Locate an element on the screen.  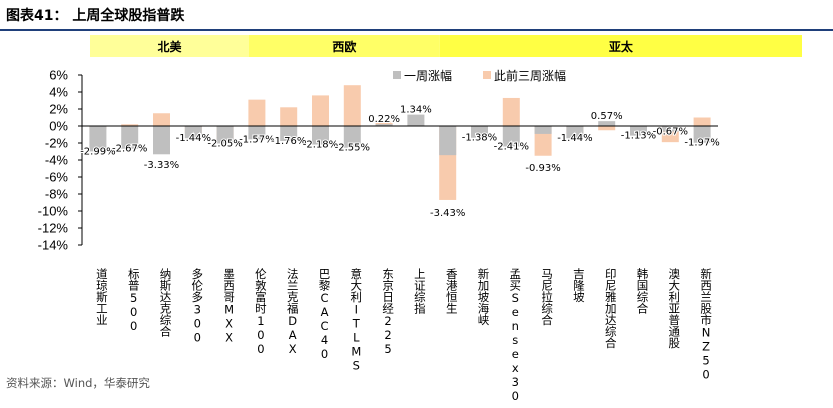
category-label: 东京日经225 is located at coordinates (388, 312).